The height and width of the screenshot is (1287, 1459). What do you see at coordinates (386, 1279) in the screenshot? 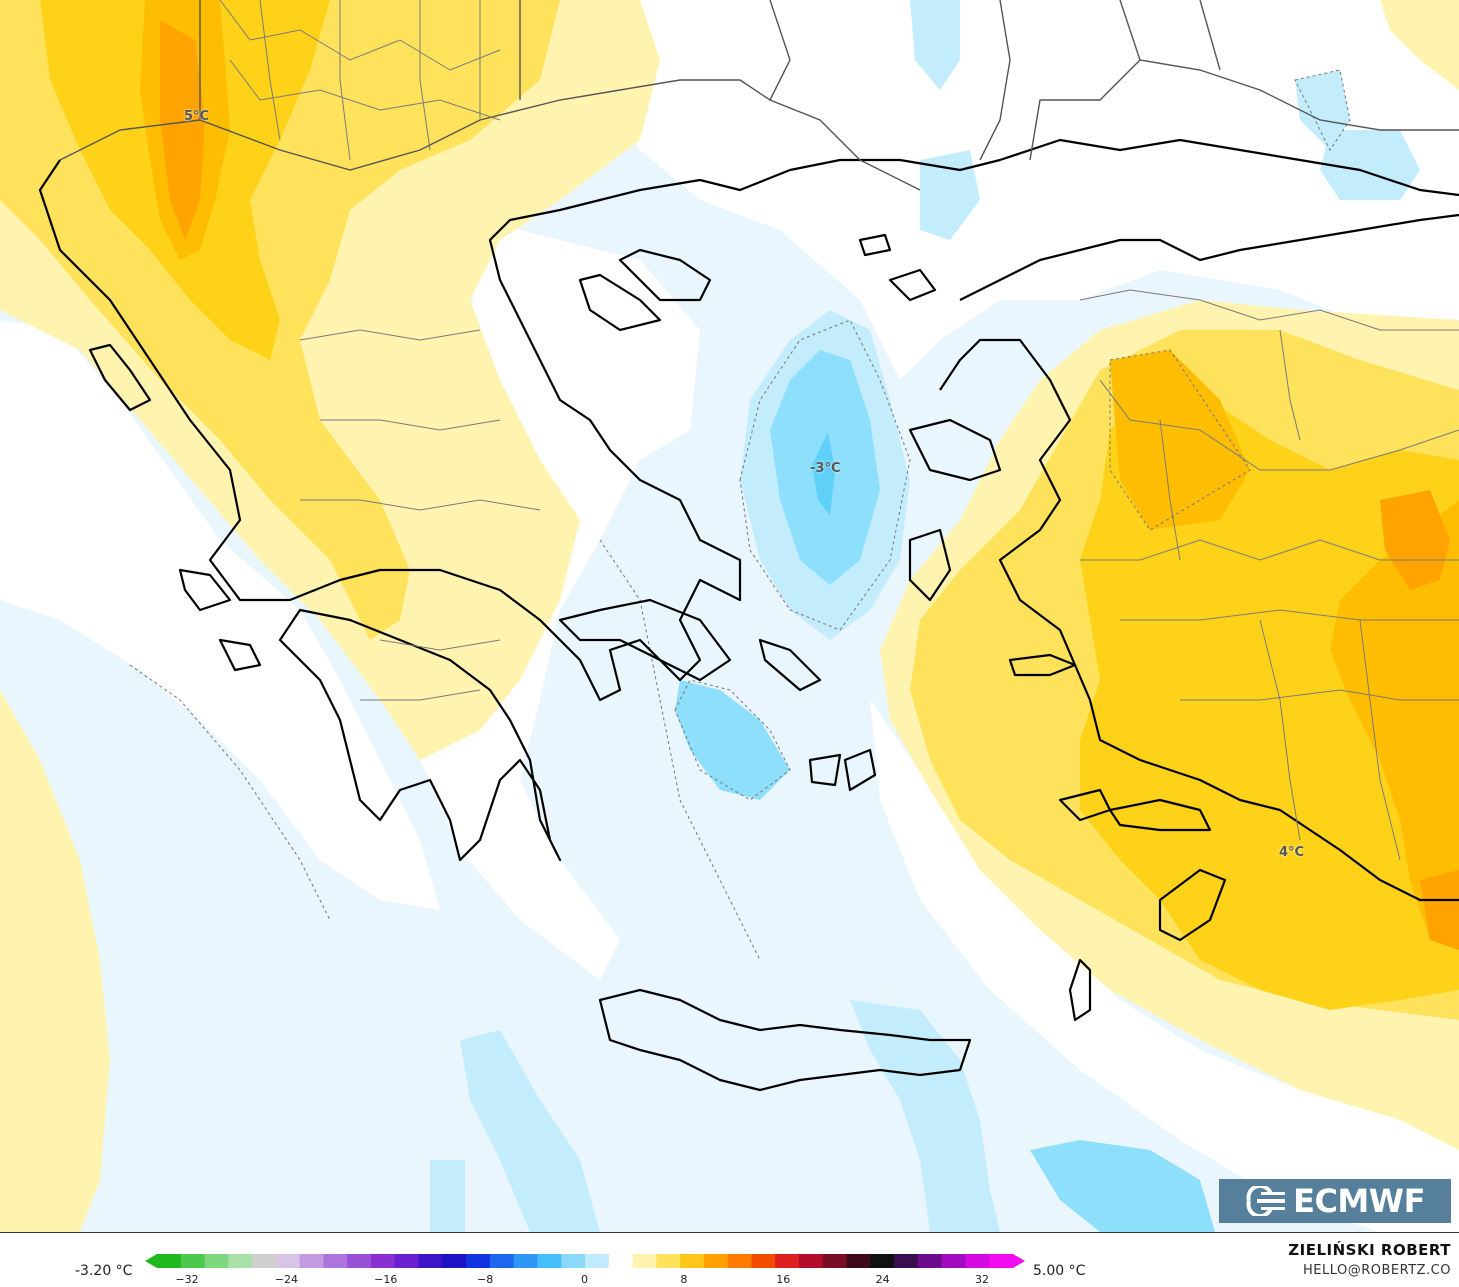
I see `colorbar-tick-label: −16` at bounding box center [386, 1279].